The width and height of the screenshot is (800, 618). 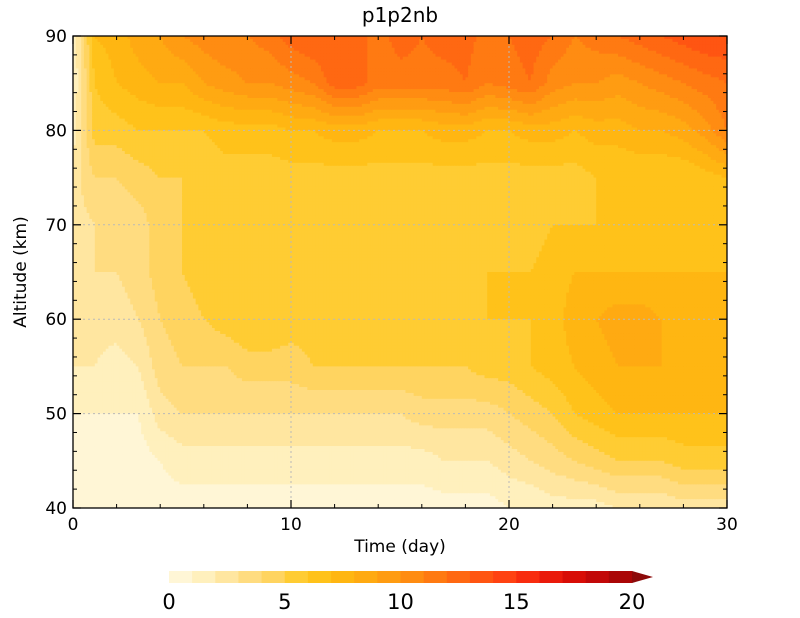 I want to click on chart-title: p1p2nb, so click(x=400, y=15).